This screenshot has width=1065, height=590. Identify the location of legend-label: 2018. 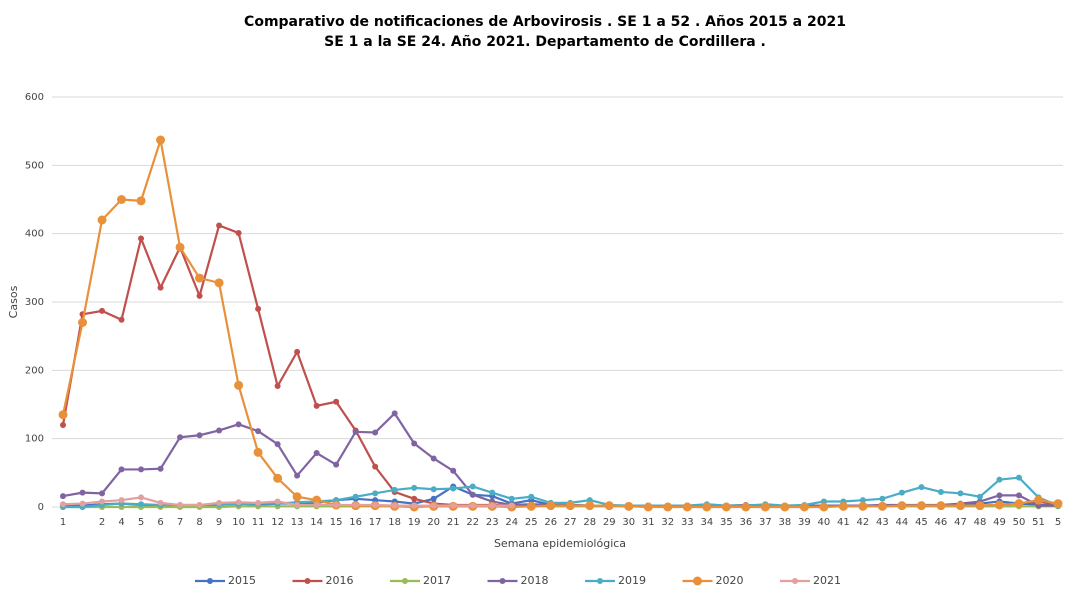
(535, 580).